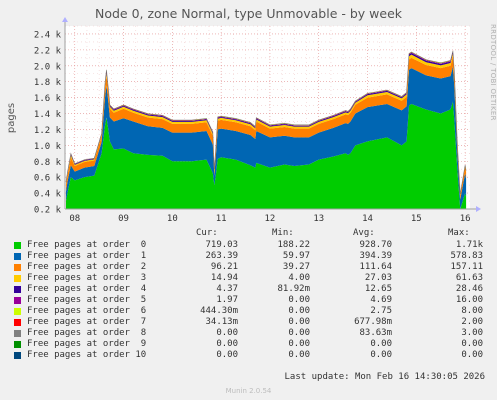 This screenshot has height=400, width=497. I want to click on legend-avg-value: 2.75, so click(381, 311).